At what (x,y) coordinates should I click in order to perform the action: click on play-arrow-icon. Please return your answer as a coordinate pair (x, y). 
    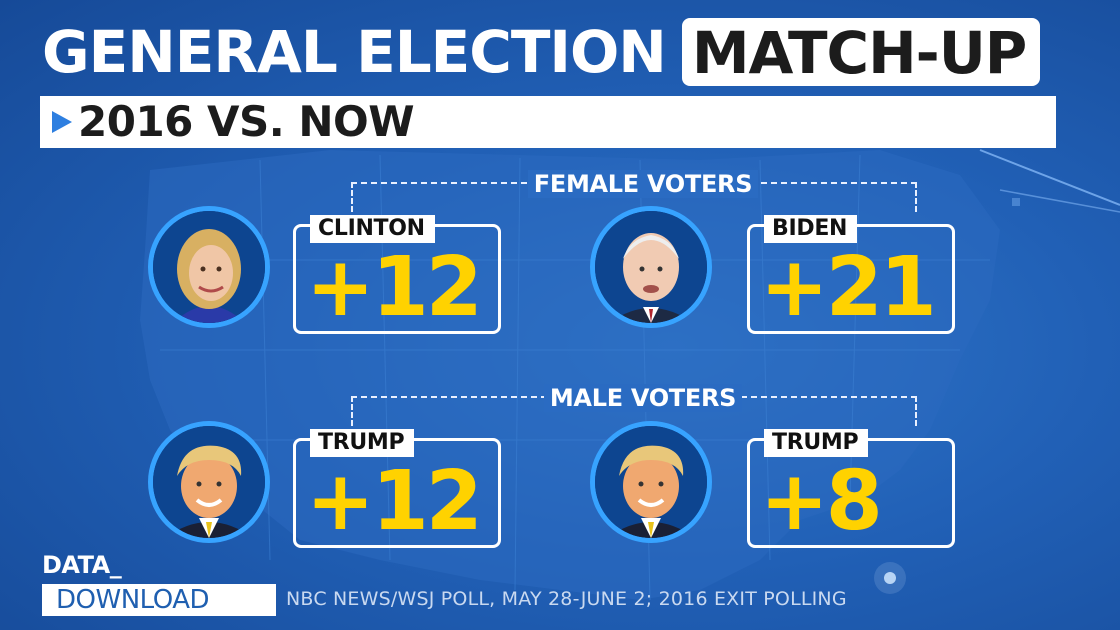
    Looking at the image, I should click on (62, 122).